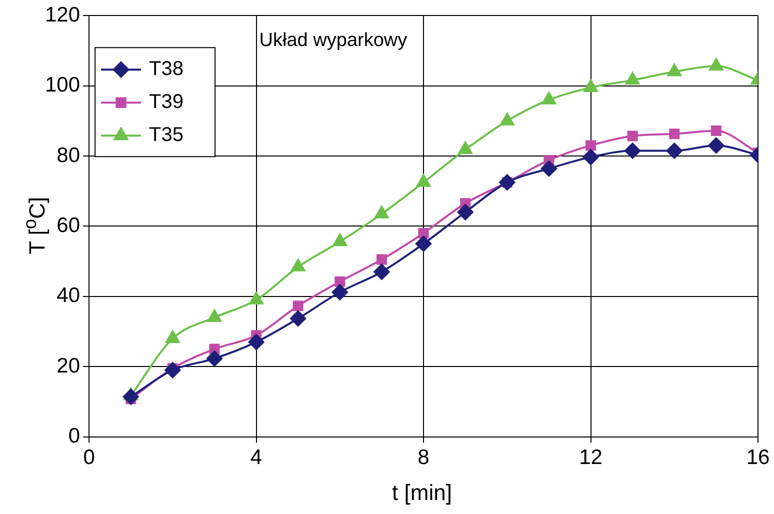 The height and width of the screenshot is (514, 774). Describe the element at coordinates (758, 458) in the screenshot. I see `x-tick-label: 16` at that location.